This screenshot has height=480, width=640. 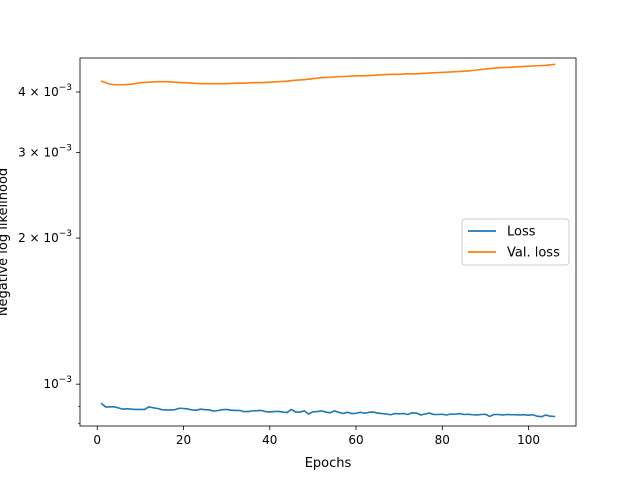 What do you see at coordinates (442, 440) in the screenshot?
I see `x-tick-label: 80` at bounding box center [442, 440].